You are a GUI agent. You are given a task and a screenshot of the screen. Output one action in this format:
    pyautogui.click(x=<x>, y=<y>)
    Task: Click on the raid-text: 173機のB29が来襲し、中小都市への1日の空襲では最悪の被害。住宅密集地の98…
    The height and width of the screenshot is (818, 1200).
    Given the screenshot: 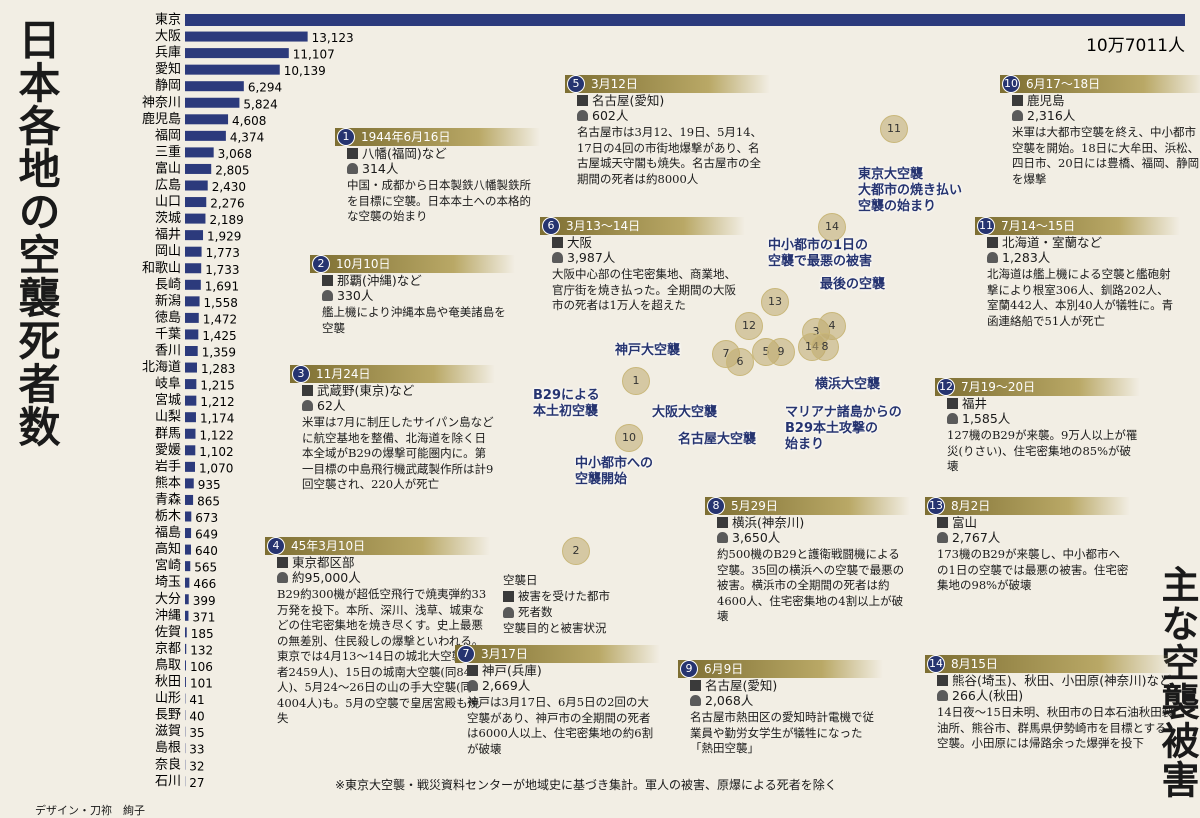 What is the action you would take?
    pyautogui.click(x=1033, y=569)
    